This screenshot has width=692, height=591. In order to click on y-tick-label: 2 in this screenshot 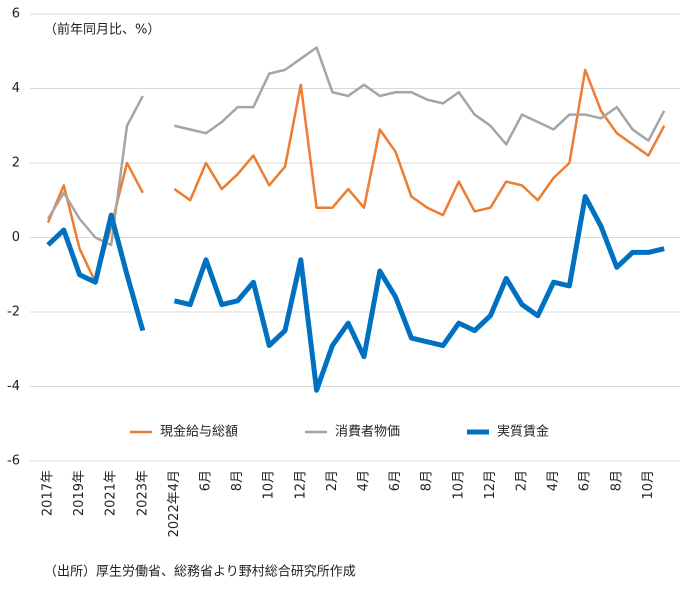, I will do `click(16, 163)`.